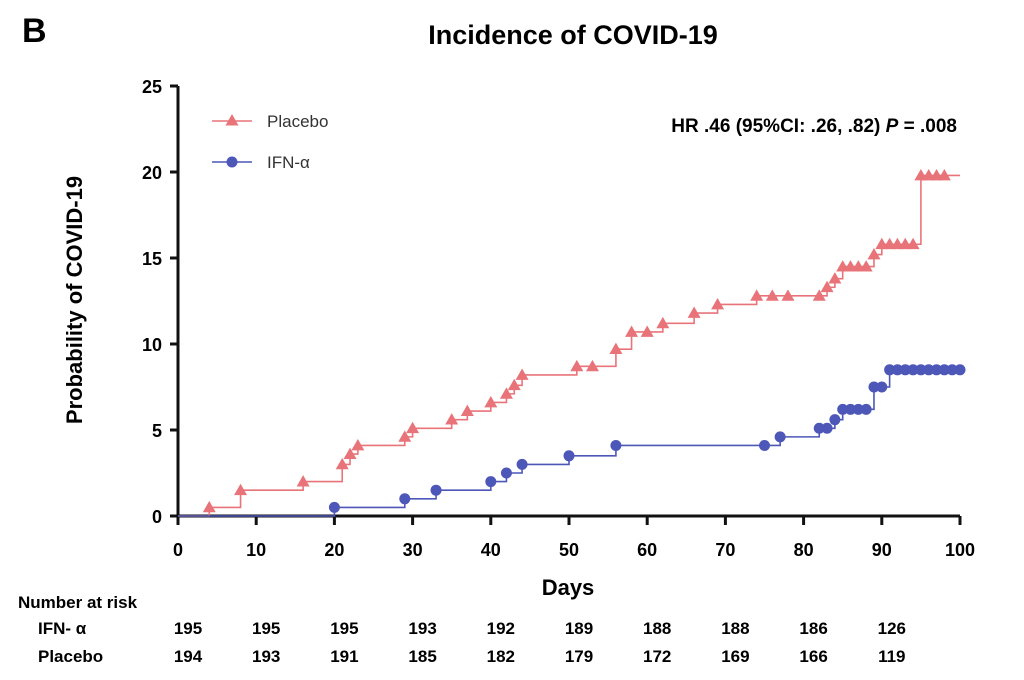 The height and width of the screenshot is (680, 1024). Describe the element at coordinates (261, 162) in the screenshot. I see `legend-item-ifn: IFN-α` at that location.